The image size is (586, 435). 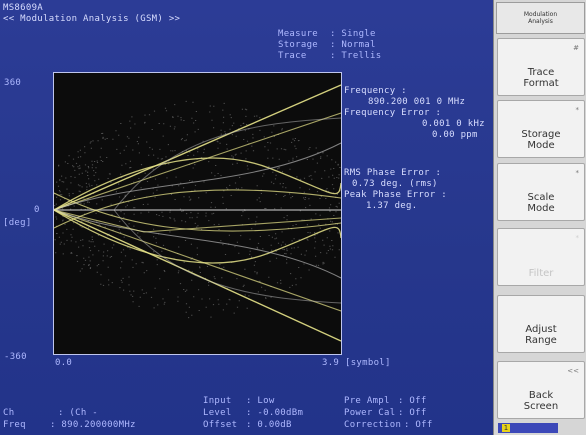 What do you see at coordinates (392, 206) in the screenshot?
I see `peak-phase-error-value: 1.37 deg.` at bounding box center [392, 206].